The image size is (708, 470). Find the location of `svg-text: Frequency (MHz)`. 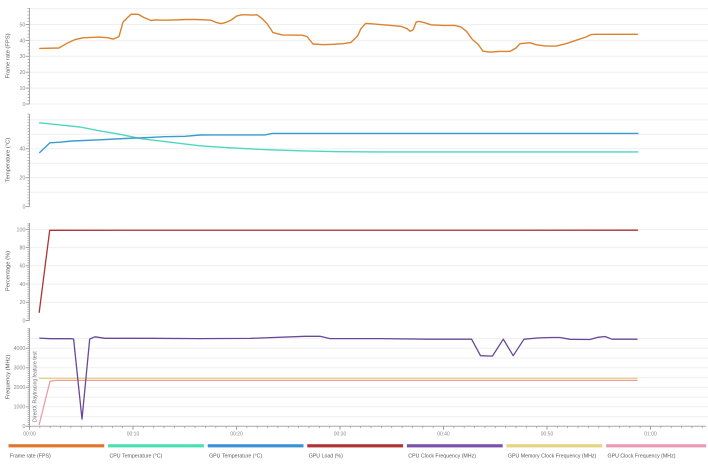

svg-text: Frequency (MHz) is located at coordinates (8, 377).